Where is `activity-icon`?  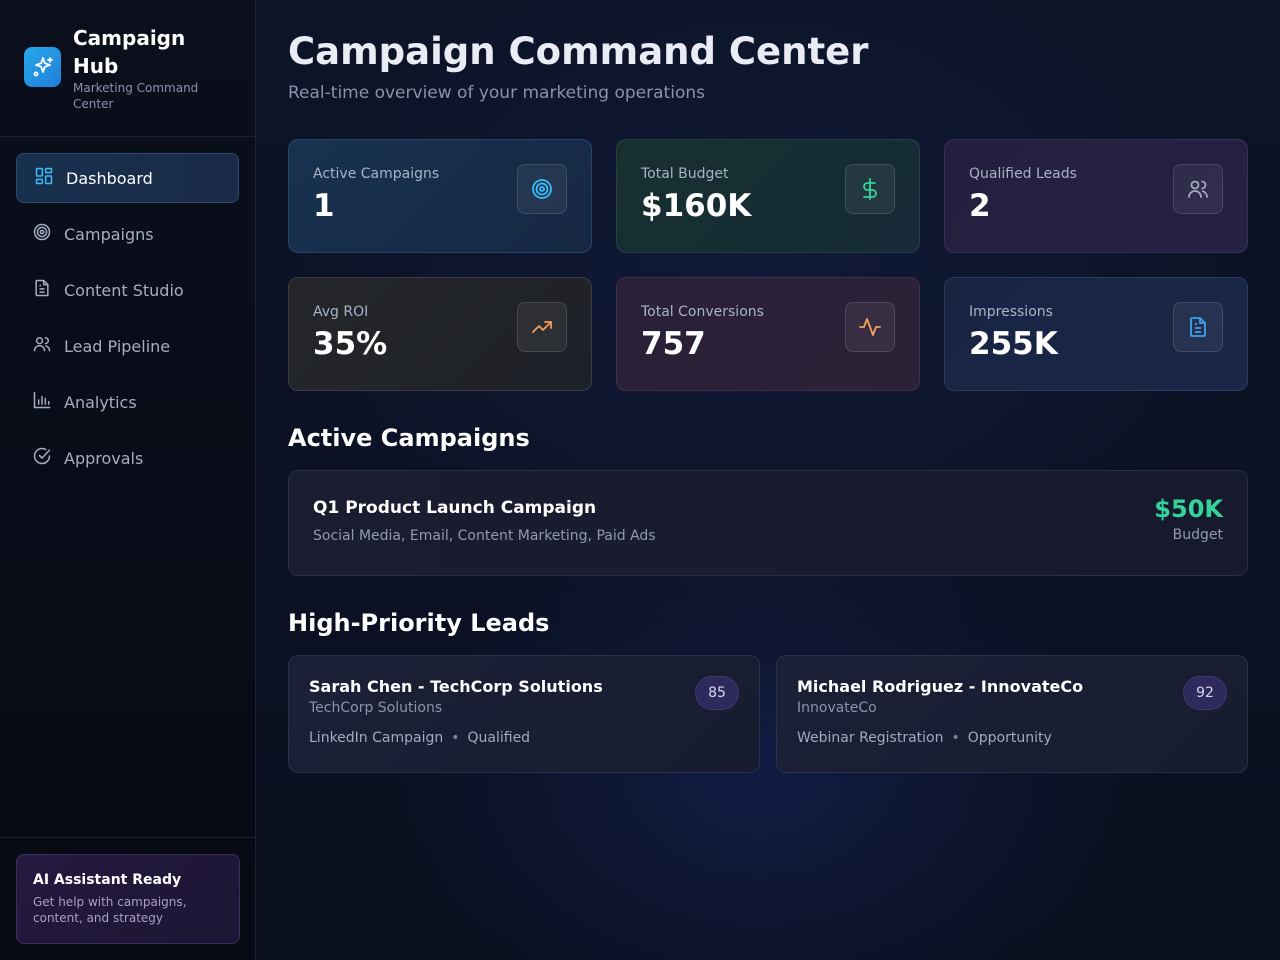
activity-icon is located at coordinates (870, 327).